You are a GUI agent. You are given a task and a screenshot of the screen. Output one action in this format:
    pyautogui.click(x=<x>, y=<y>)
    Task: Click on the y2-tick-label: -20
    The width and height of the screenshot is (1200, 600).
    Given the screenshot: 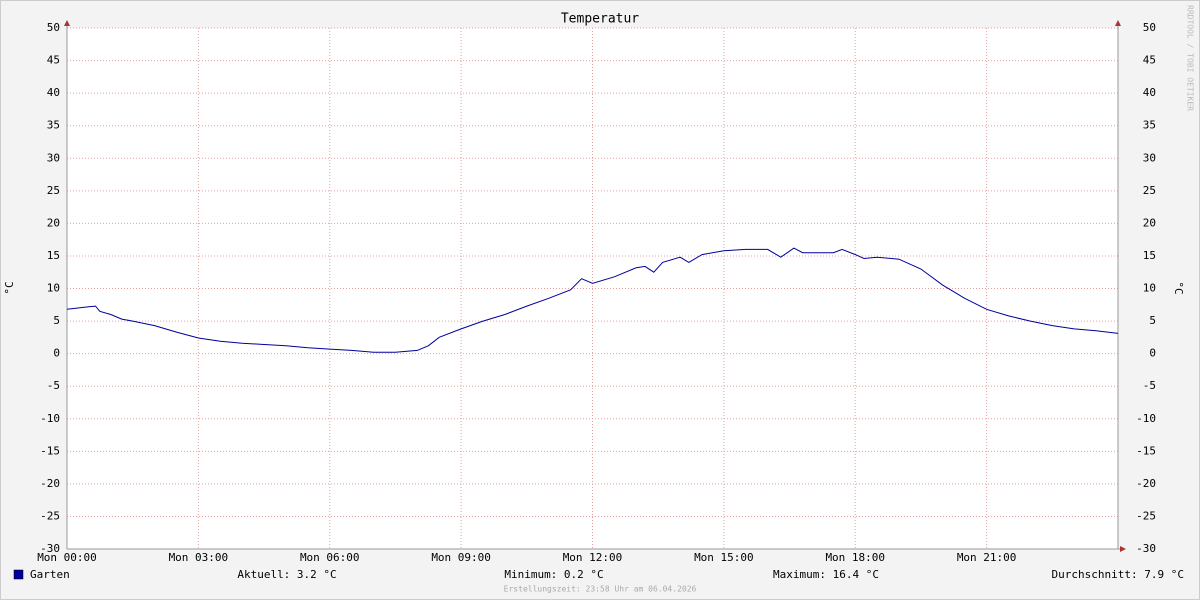 What is the action you would take?
    pyautogui.click(x=1146, y=483)
    